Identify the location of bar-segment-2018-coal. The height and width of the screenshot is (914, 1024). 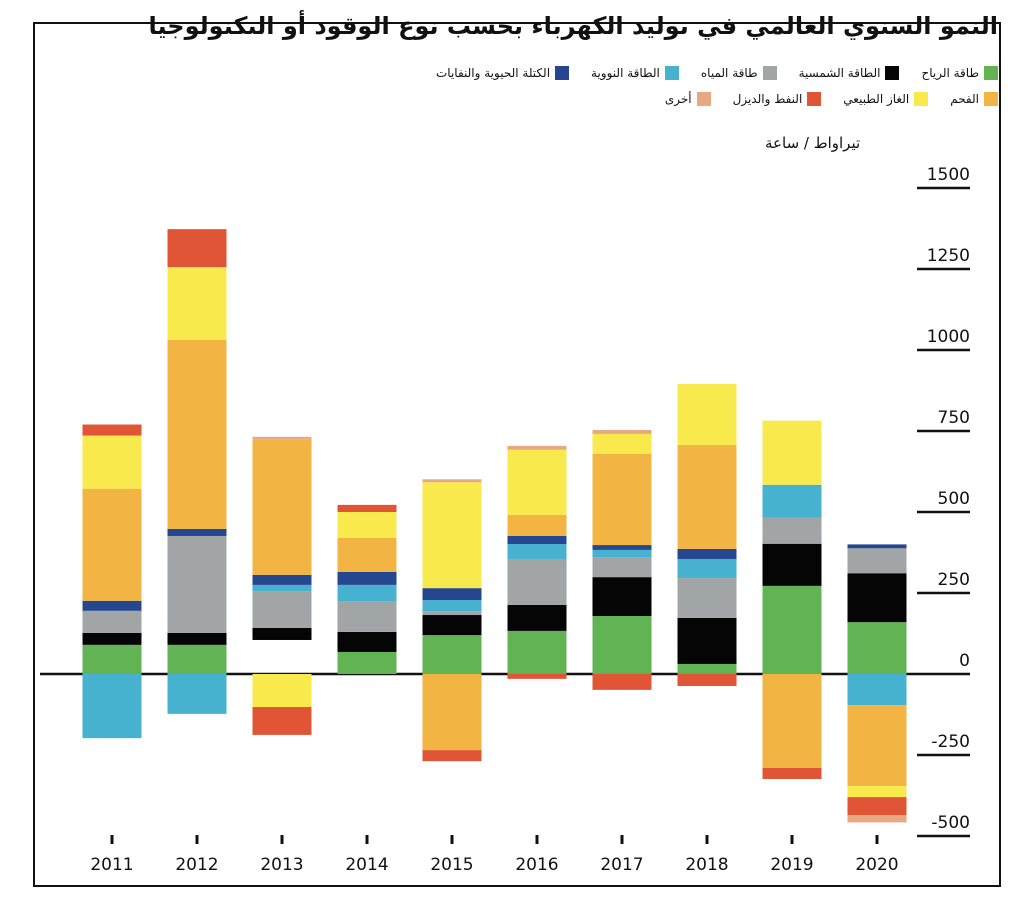
(707, 496).